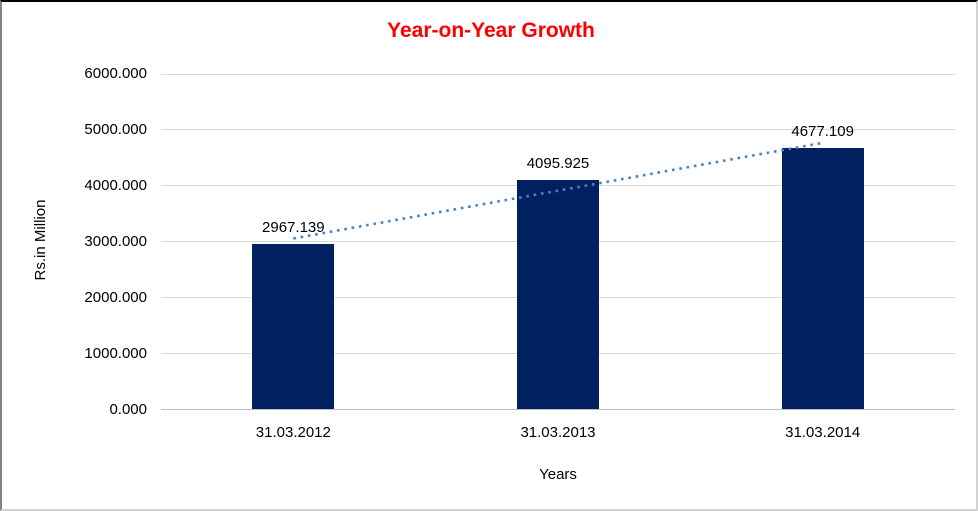 Image resolution: width=978 pixels, height=511 pixels. Describe the element at coordinates (491, 30) in the screenshot. I see `chart-title: Year-on-Year Growth` at that location.